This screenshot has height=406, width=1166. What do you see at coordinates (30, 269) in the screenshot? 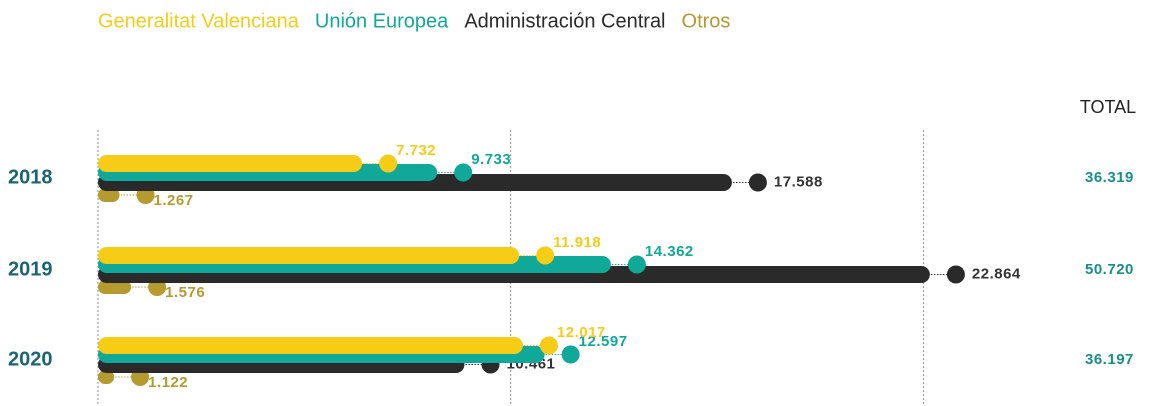
I see `year-label: 2019` at bounding box center [30, 269].